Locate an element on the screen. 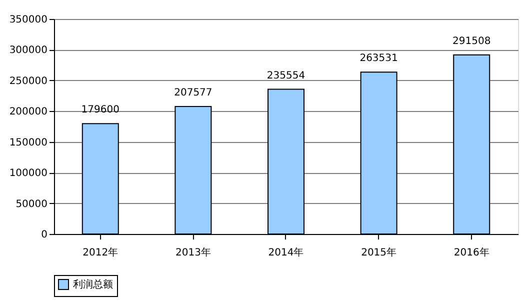 The width and height of the screenshot is (528, 305). y-tick-label: 250000 is located at coordinates (28, 81).